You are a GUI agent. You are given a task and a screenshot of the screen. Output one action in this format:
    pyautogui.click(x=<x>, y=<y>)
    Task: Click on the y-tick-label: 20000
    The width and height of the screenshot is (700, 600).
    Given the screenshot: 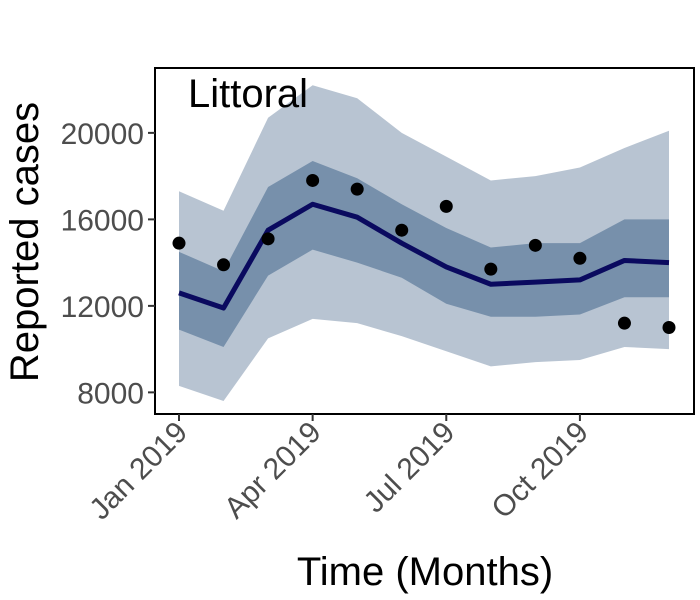 What is the action you would take?
    pyautogui.click(x=102, y=134)
    